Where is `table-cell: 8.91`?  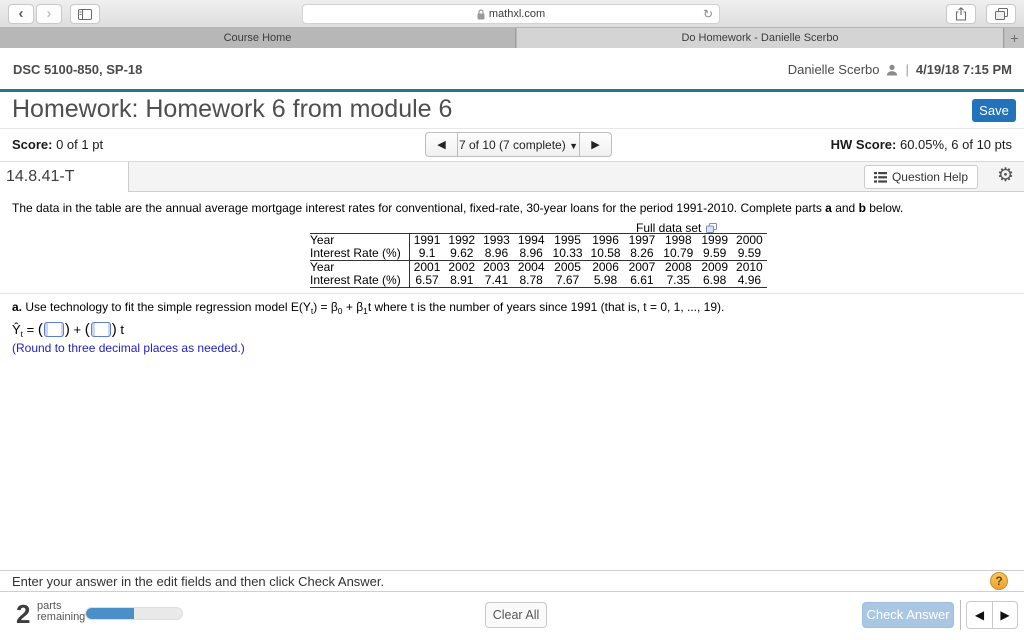 table-cell: 8.91 is located at coordinates (462, 281).